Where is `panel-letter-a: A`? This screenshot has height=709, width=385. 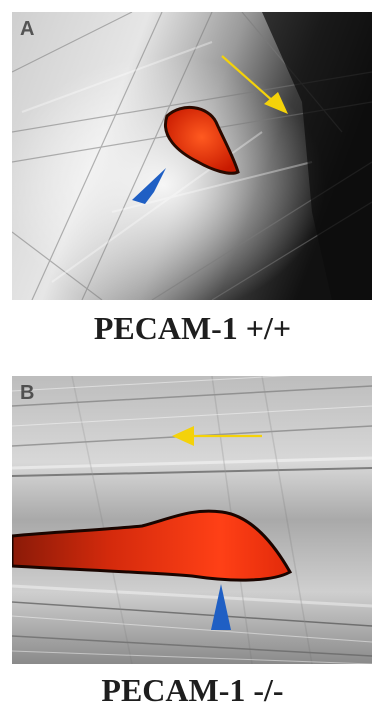 panel-letter-a: A is located at coordinates (27, 29).